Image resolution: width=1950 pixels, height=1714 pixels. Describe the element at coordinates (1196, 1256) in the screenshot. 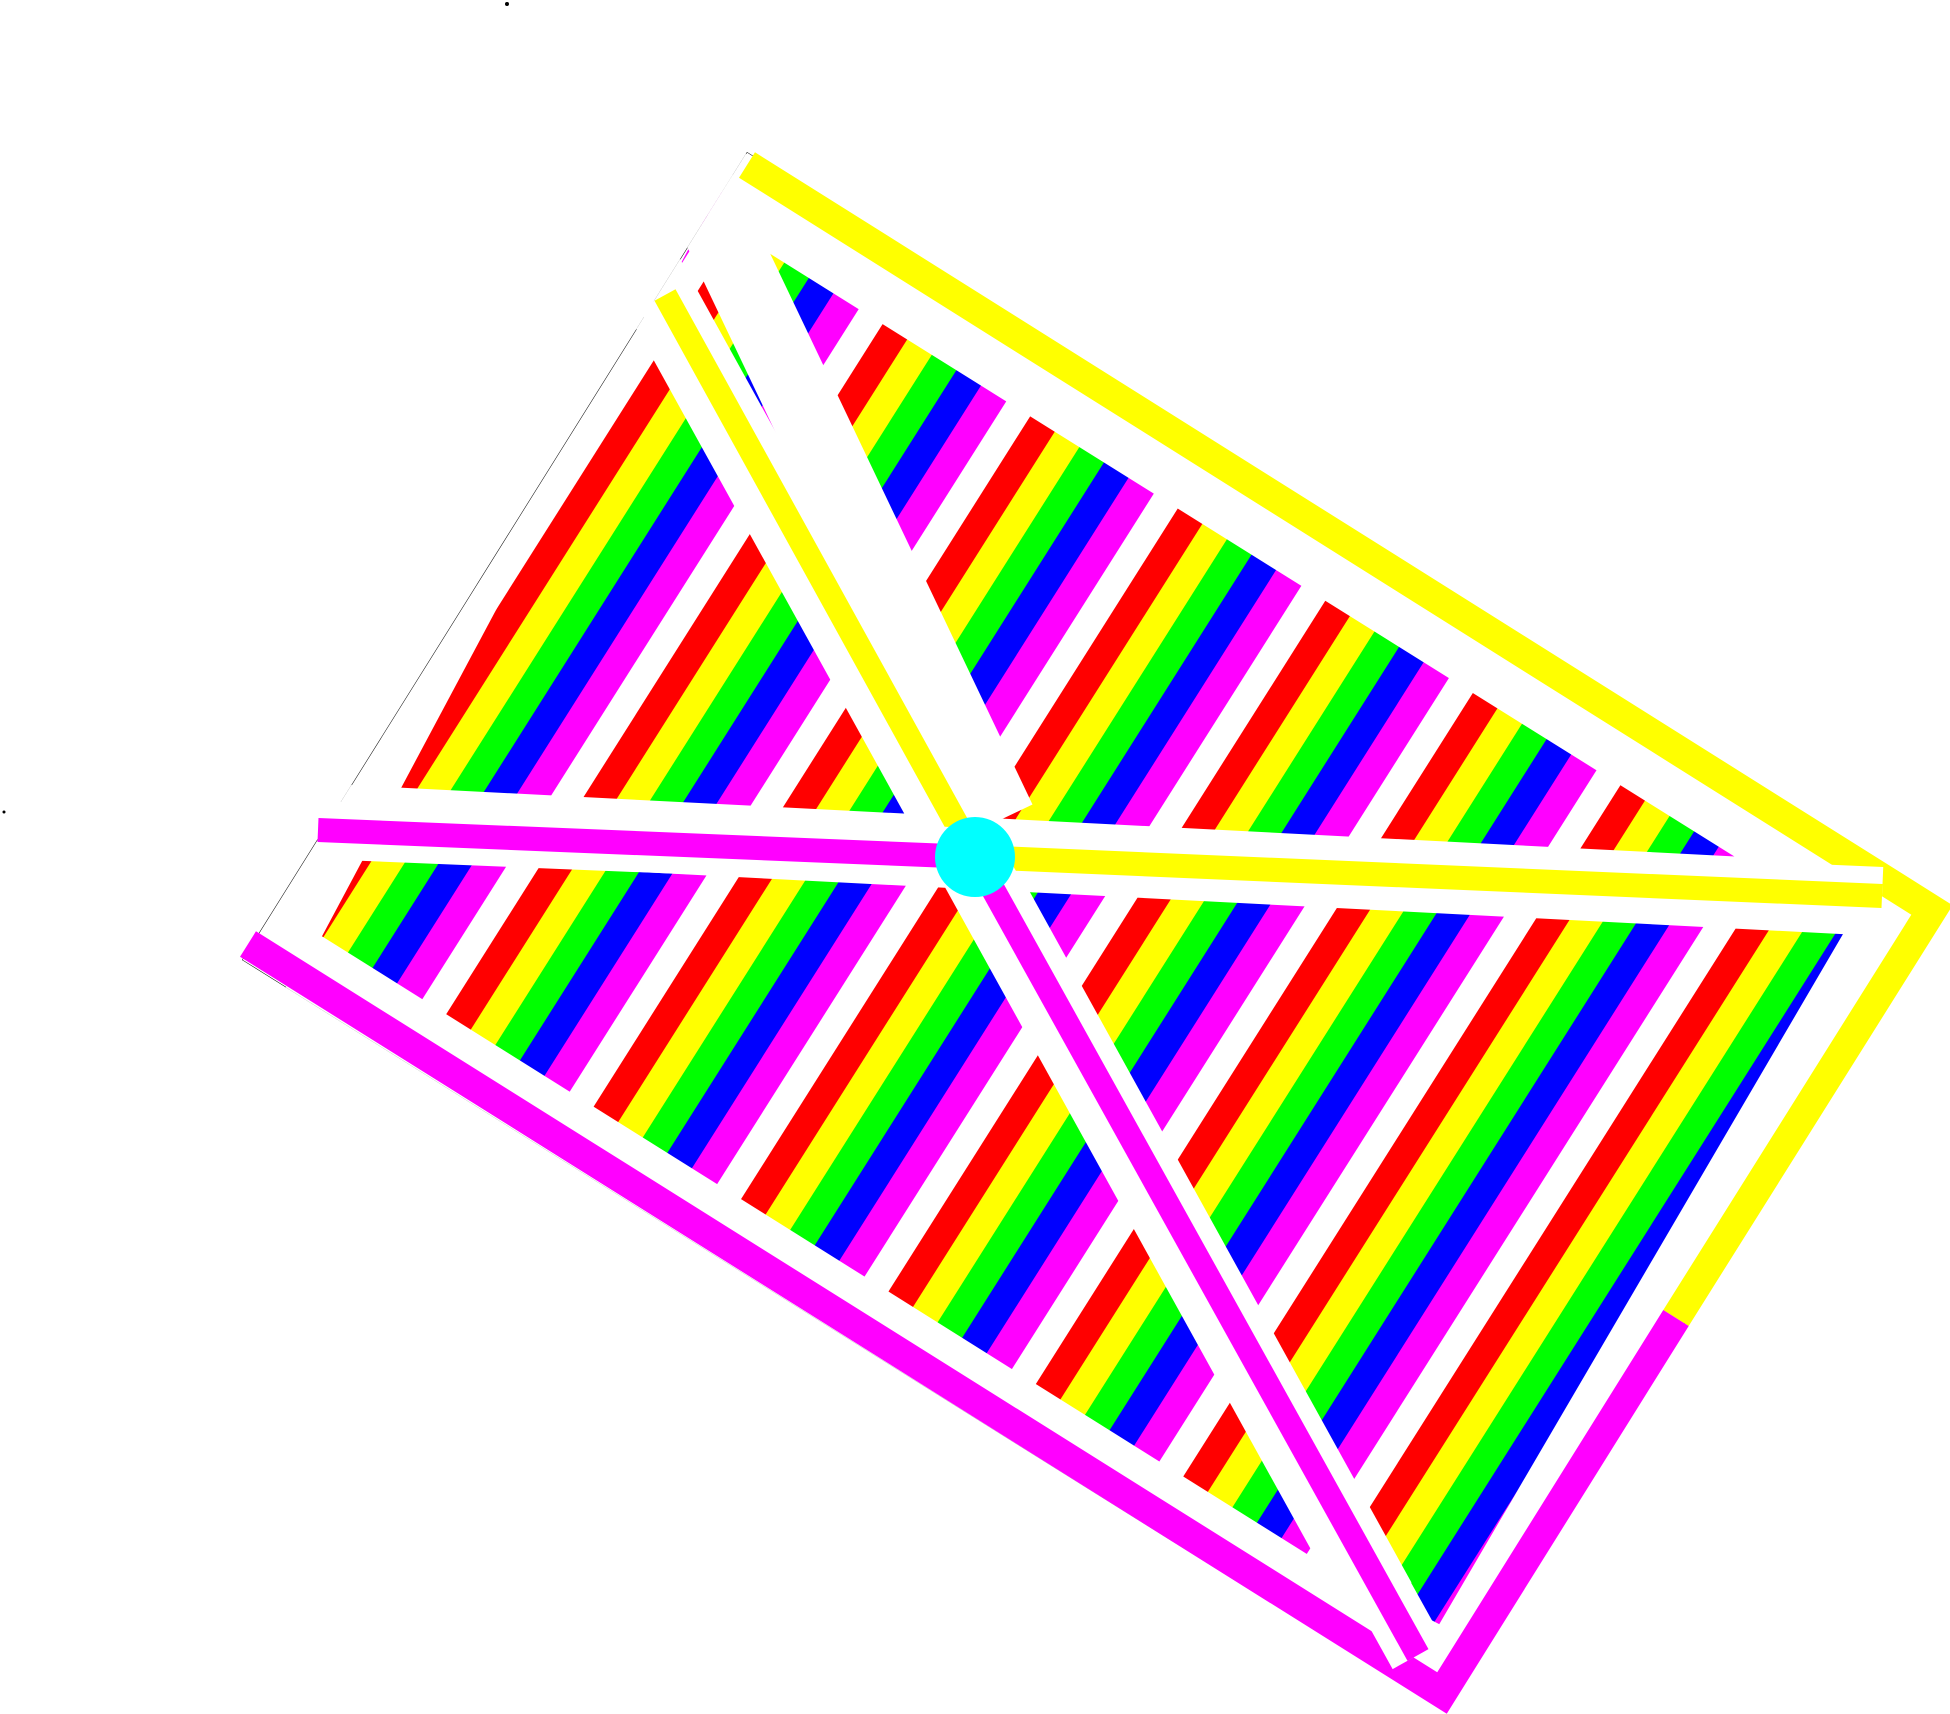

I see `spoke-lower-right` at that location.